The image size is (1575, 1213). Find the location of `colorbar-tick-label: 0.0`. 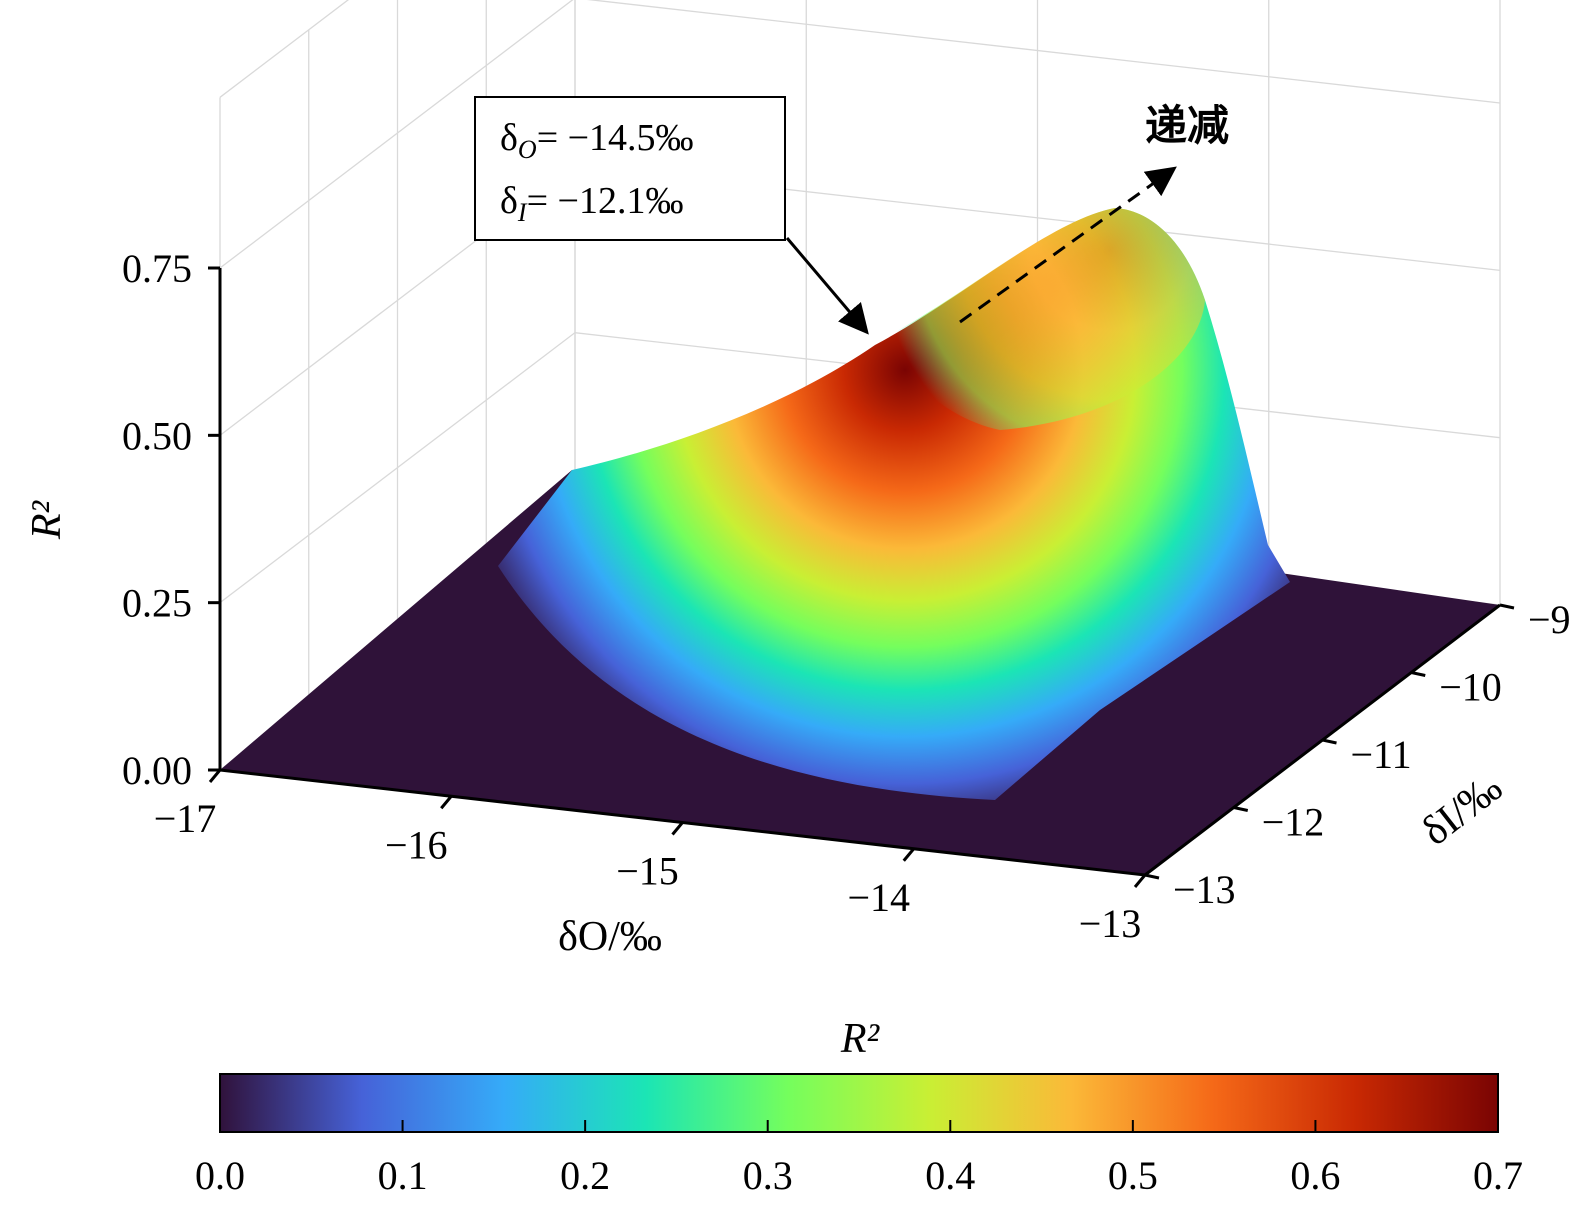

colorbar-tick-label: 0.0 is located at coordinates (220, 1175).